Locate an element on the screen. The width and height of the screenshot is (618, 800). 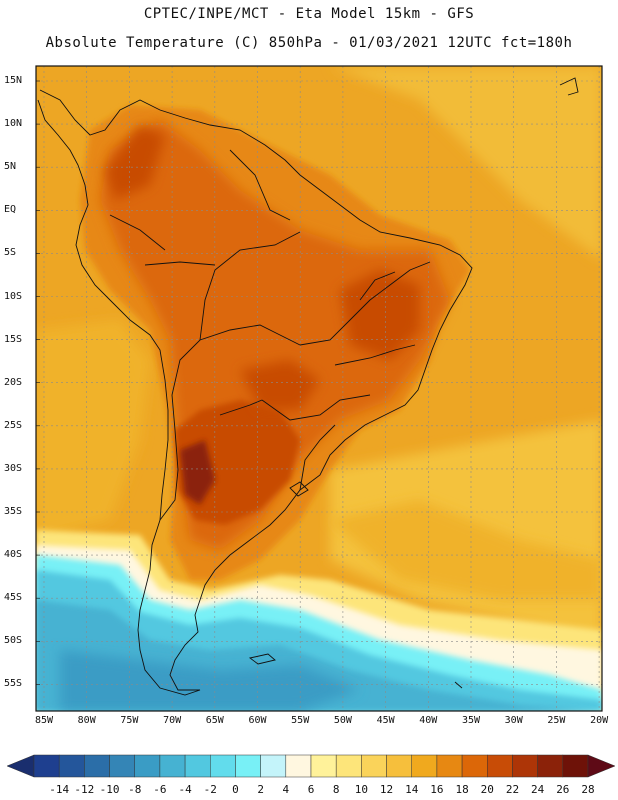
lat-label: 25S is located at coordinates (13, 425).